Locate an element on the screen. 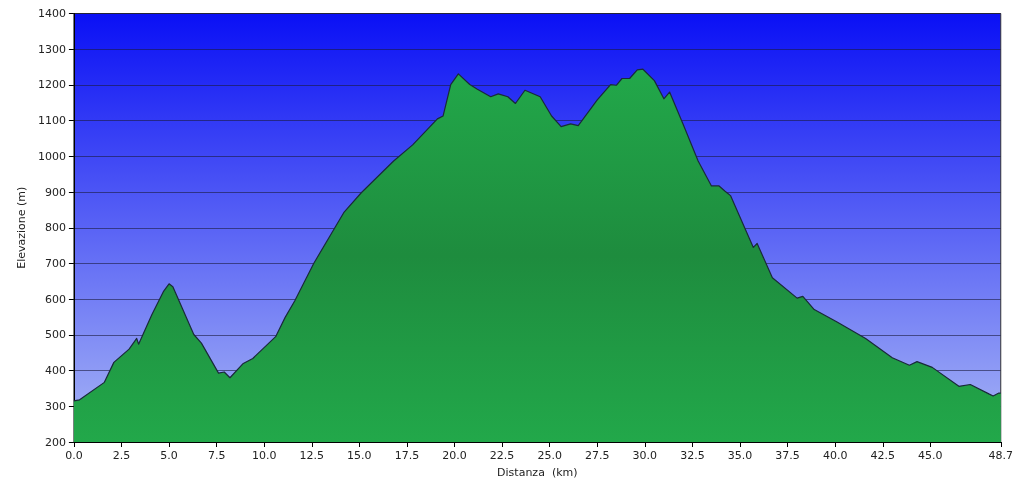 Image resolution: width=1024 pixels, height=491 pixels. y-tick-label: 700 is located at coordinates (55, 263).